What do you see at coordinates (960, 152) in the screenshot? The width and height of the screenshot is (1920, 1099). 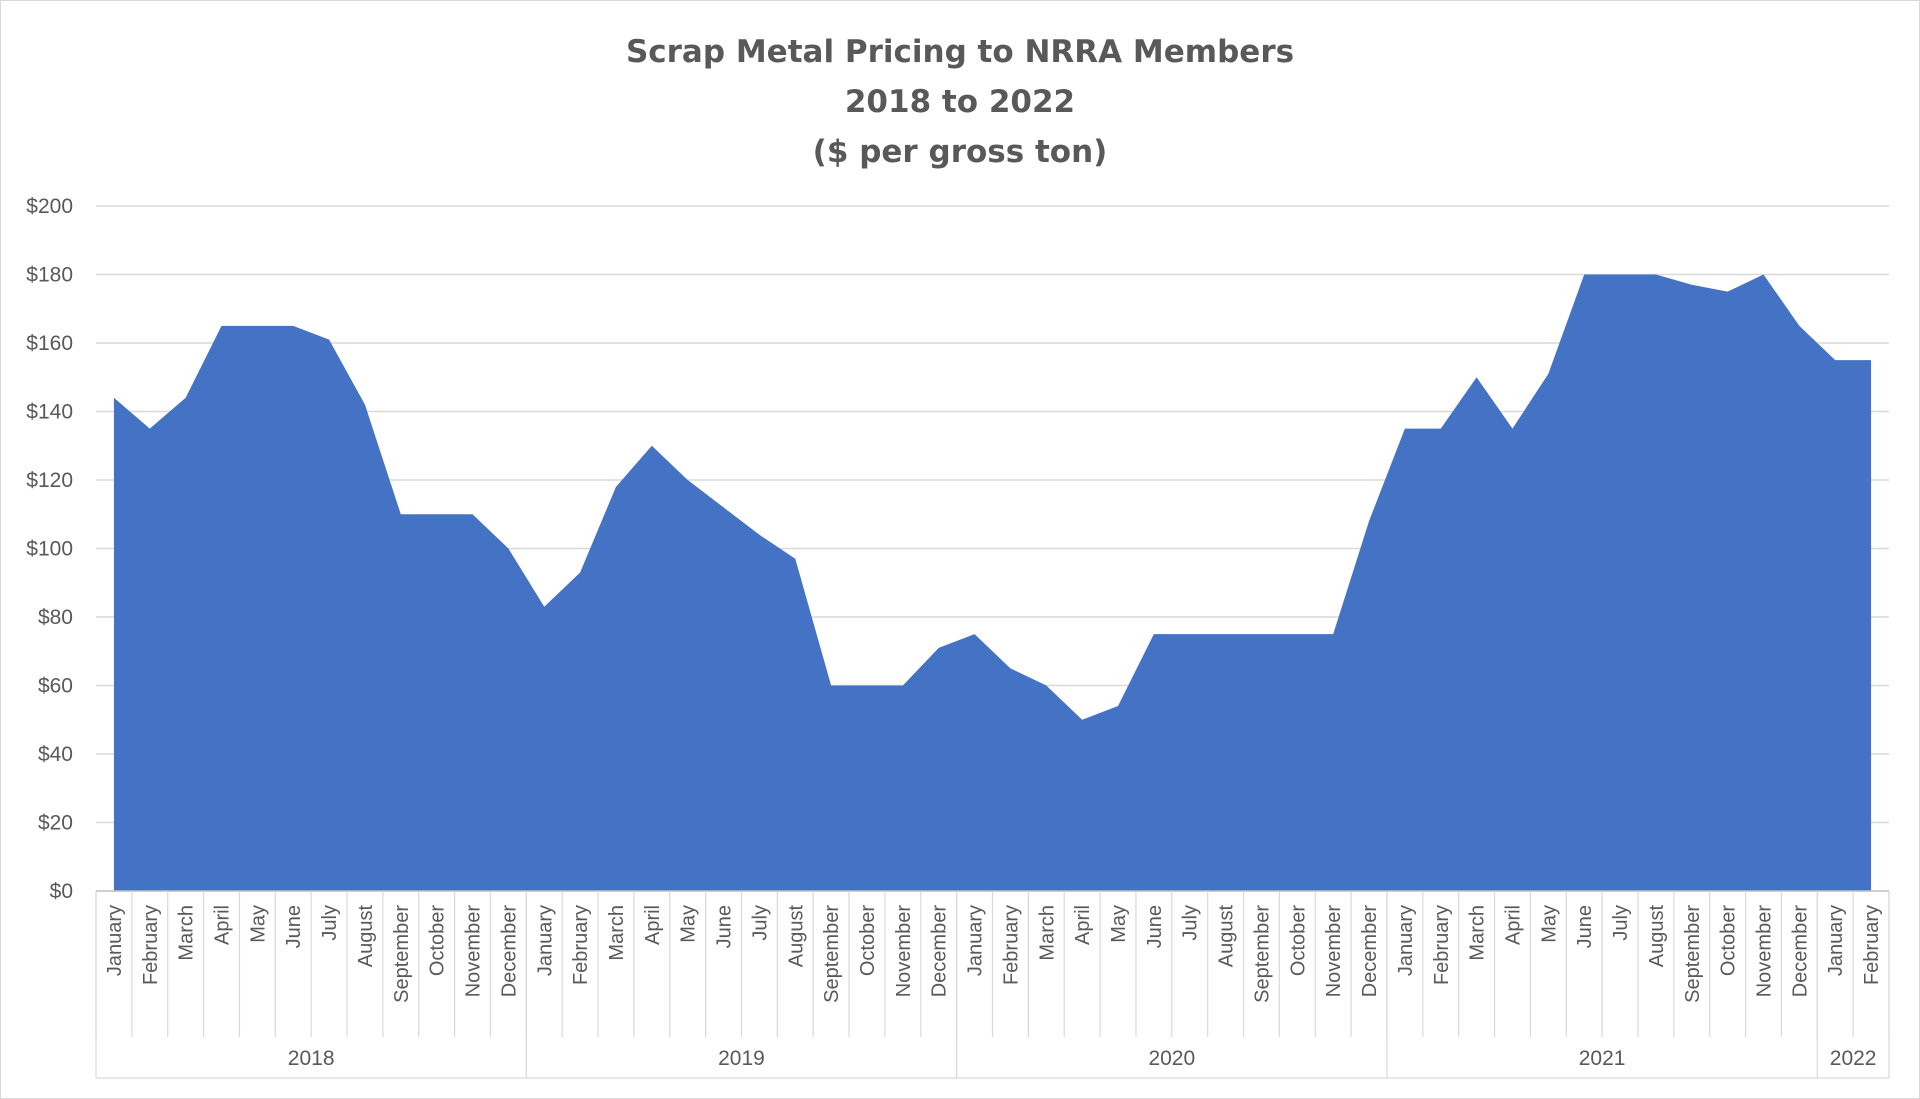 I see `chart-title-line-3: ($ per gross ton)` at bounding box center [960, 152].